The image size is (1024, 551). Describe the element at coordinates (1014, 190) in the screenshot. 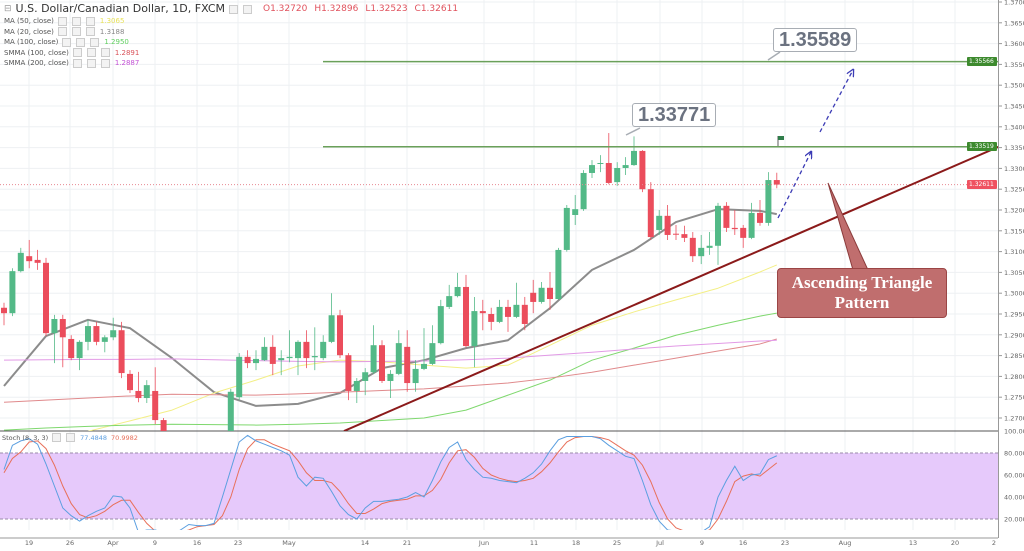

I see `price-tick-label: 1.32500` at that location.